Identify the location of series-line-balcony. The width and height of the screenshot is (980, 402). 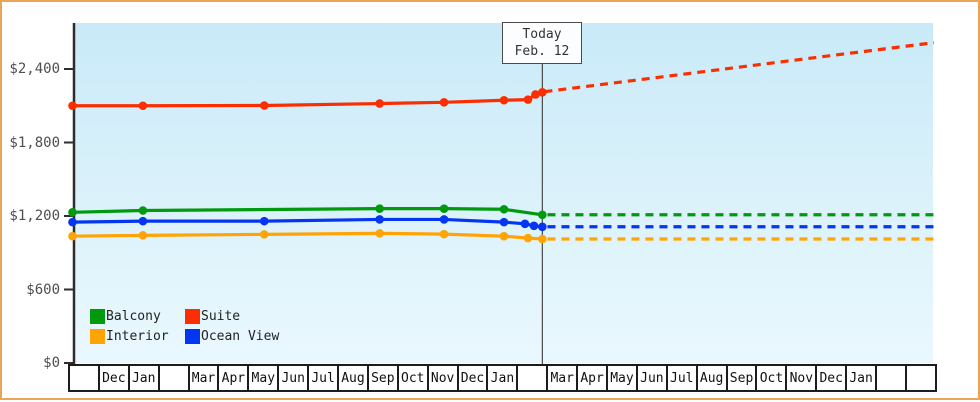
(307, 212).